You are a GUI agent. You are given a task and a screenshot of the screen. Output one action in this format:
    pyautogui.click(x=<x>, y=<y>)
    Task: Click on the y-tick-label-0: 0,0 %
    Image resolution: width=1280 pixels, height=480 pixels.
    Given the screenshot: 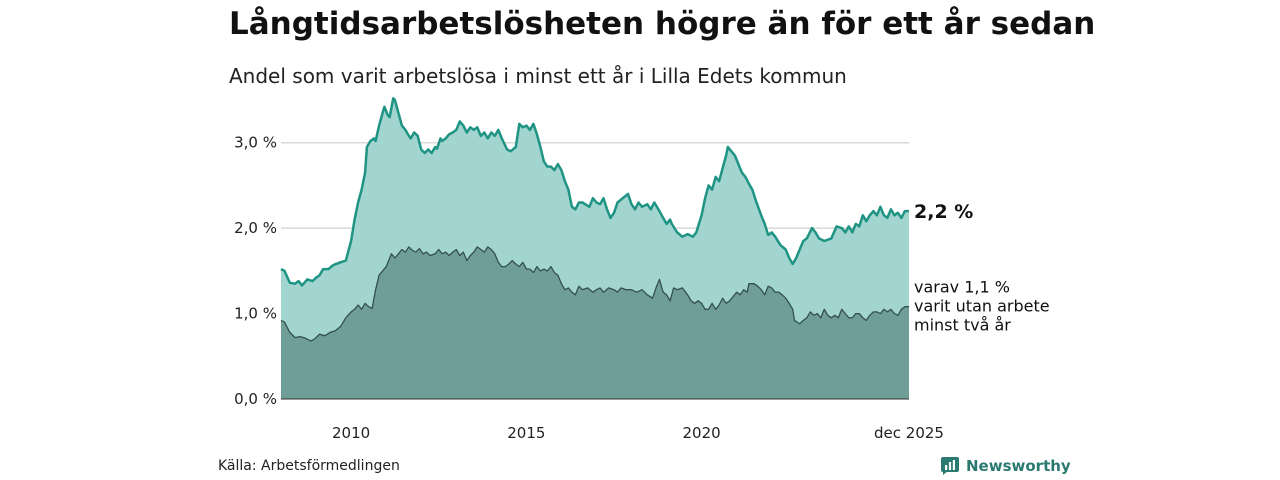 What is the action you would take?
    pyautogui.click(x=255, y=399)
    